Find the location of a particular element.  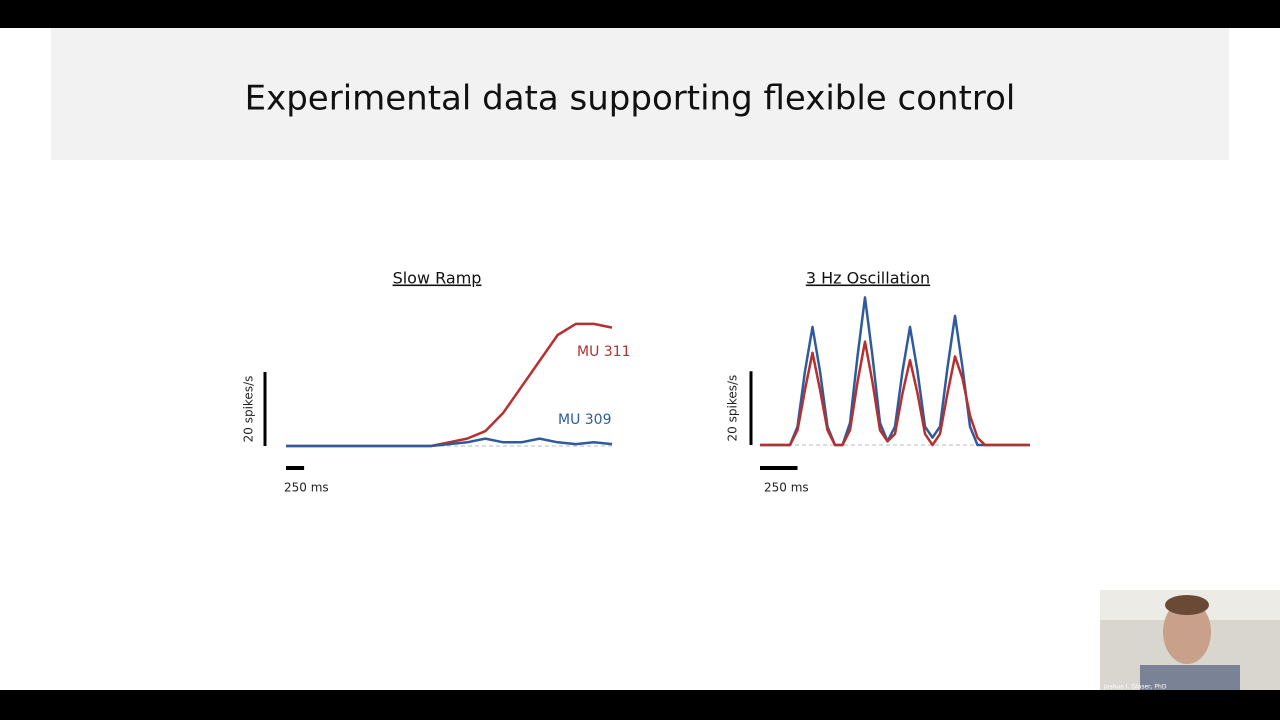

series-label: MU 311 is located at coordinates (604, 352).